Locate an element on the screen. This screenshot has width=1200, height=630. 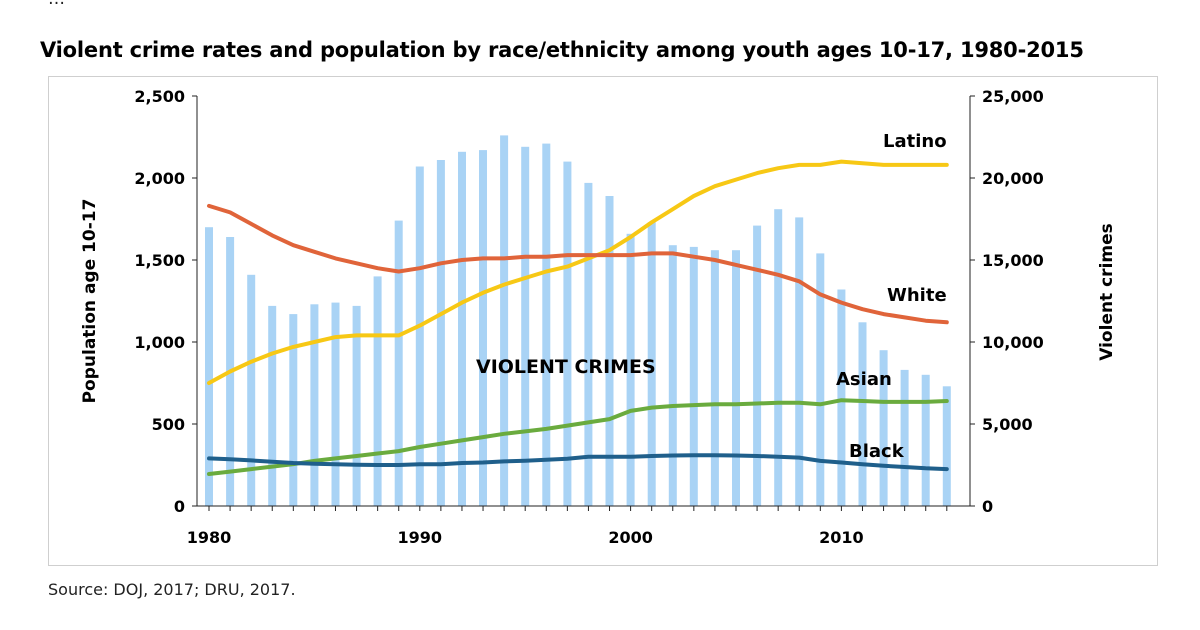
right-tick-label: 15,000 is located at coordinates (1013, 260).